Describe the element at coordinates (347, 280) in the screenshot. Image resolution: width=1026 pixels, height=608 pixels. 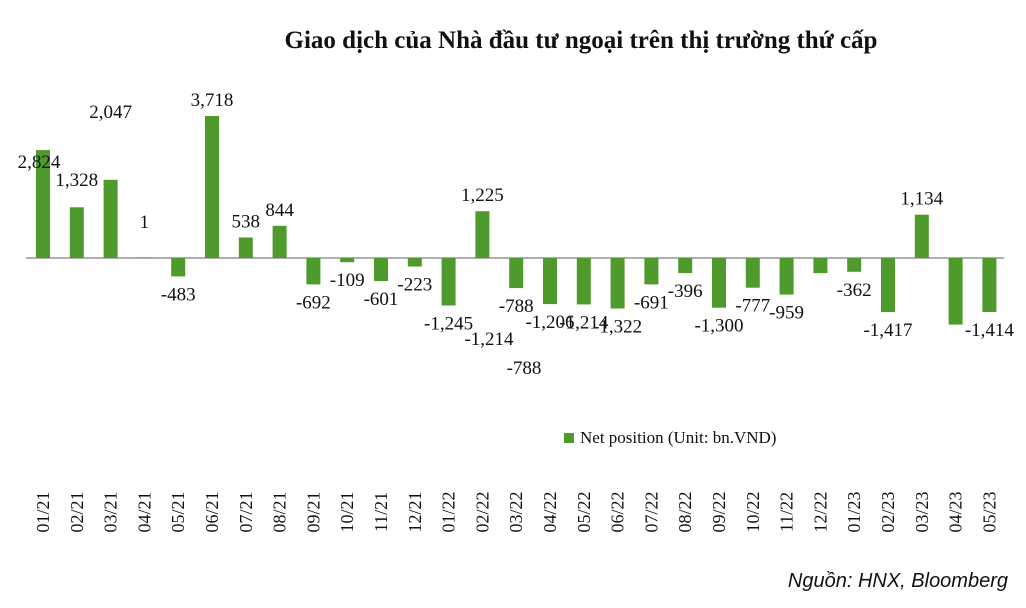
I see `data-label-10-21: -109` at that location.